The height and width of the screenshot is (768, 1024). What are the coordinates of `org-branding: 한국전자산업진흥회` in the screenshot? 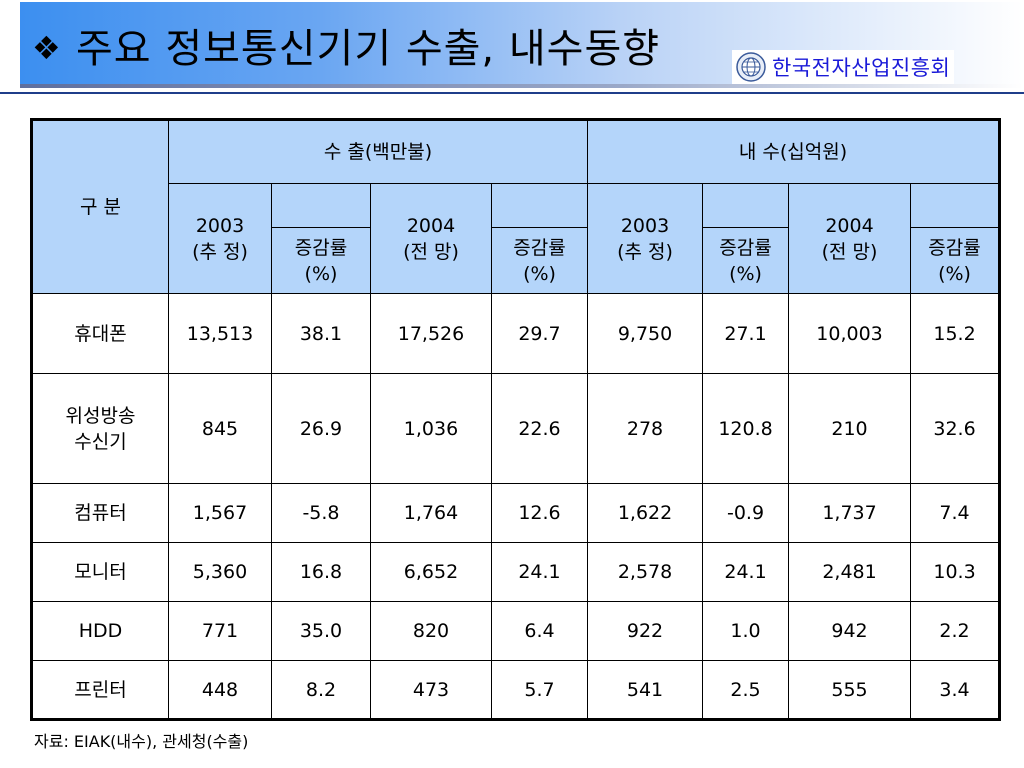 It's located at (843, 67).